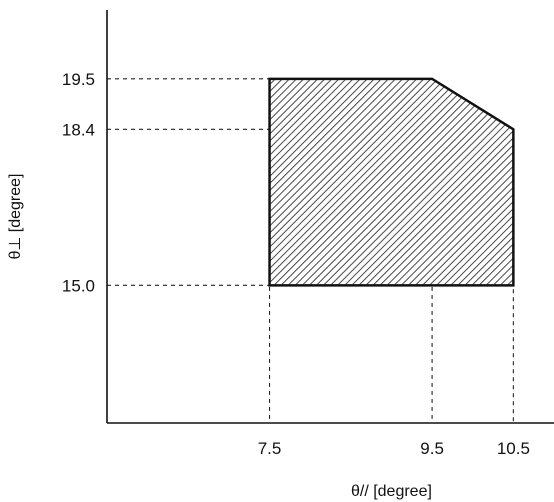 Image resolution: width=554 pixels, height=502 pixels. What do you see at coordinates (78, 285) in the screenshot?
I see `y-tick-label: 15.0` at bounding box center [78, 285].